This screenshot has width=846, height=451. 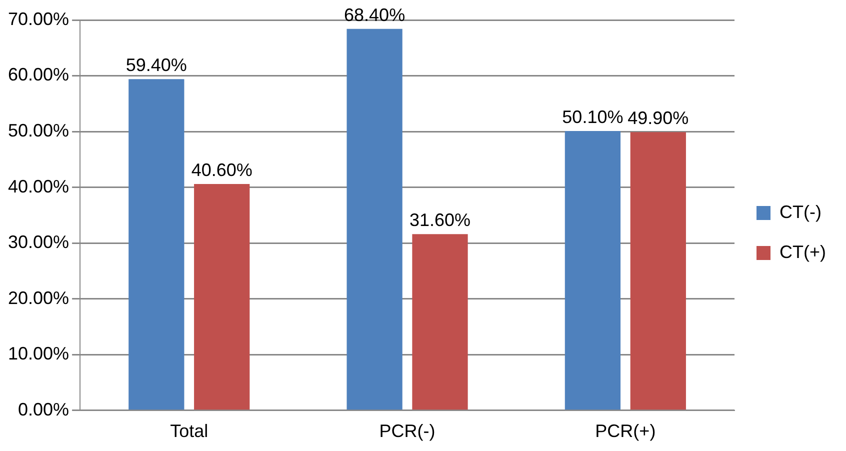 What do you see at coordinates (221, 170) in the screenshot?
I see `data-label: 40.60%` at bounding box center [221, 170].